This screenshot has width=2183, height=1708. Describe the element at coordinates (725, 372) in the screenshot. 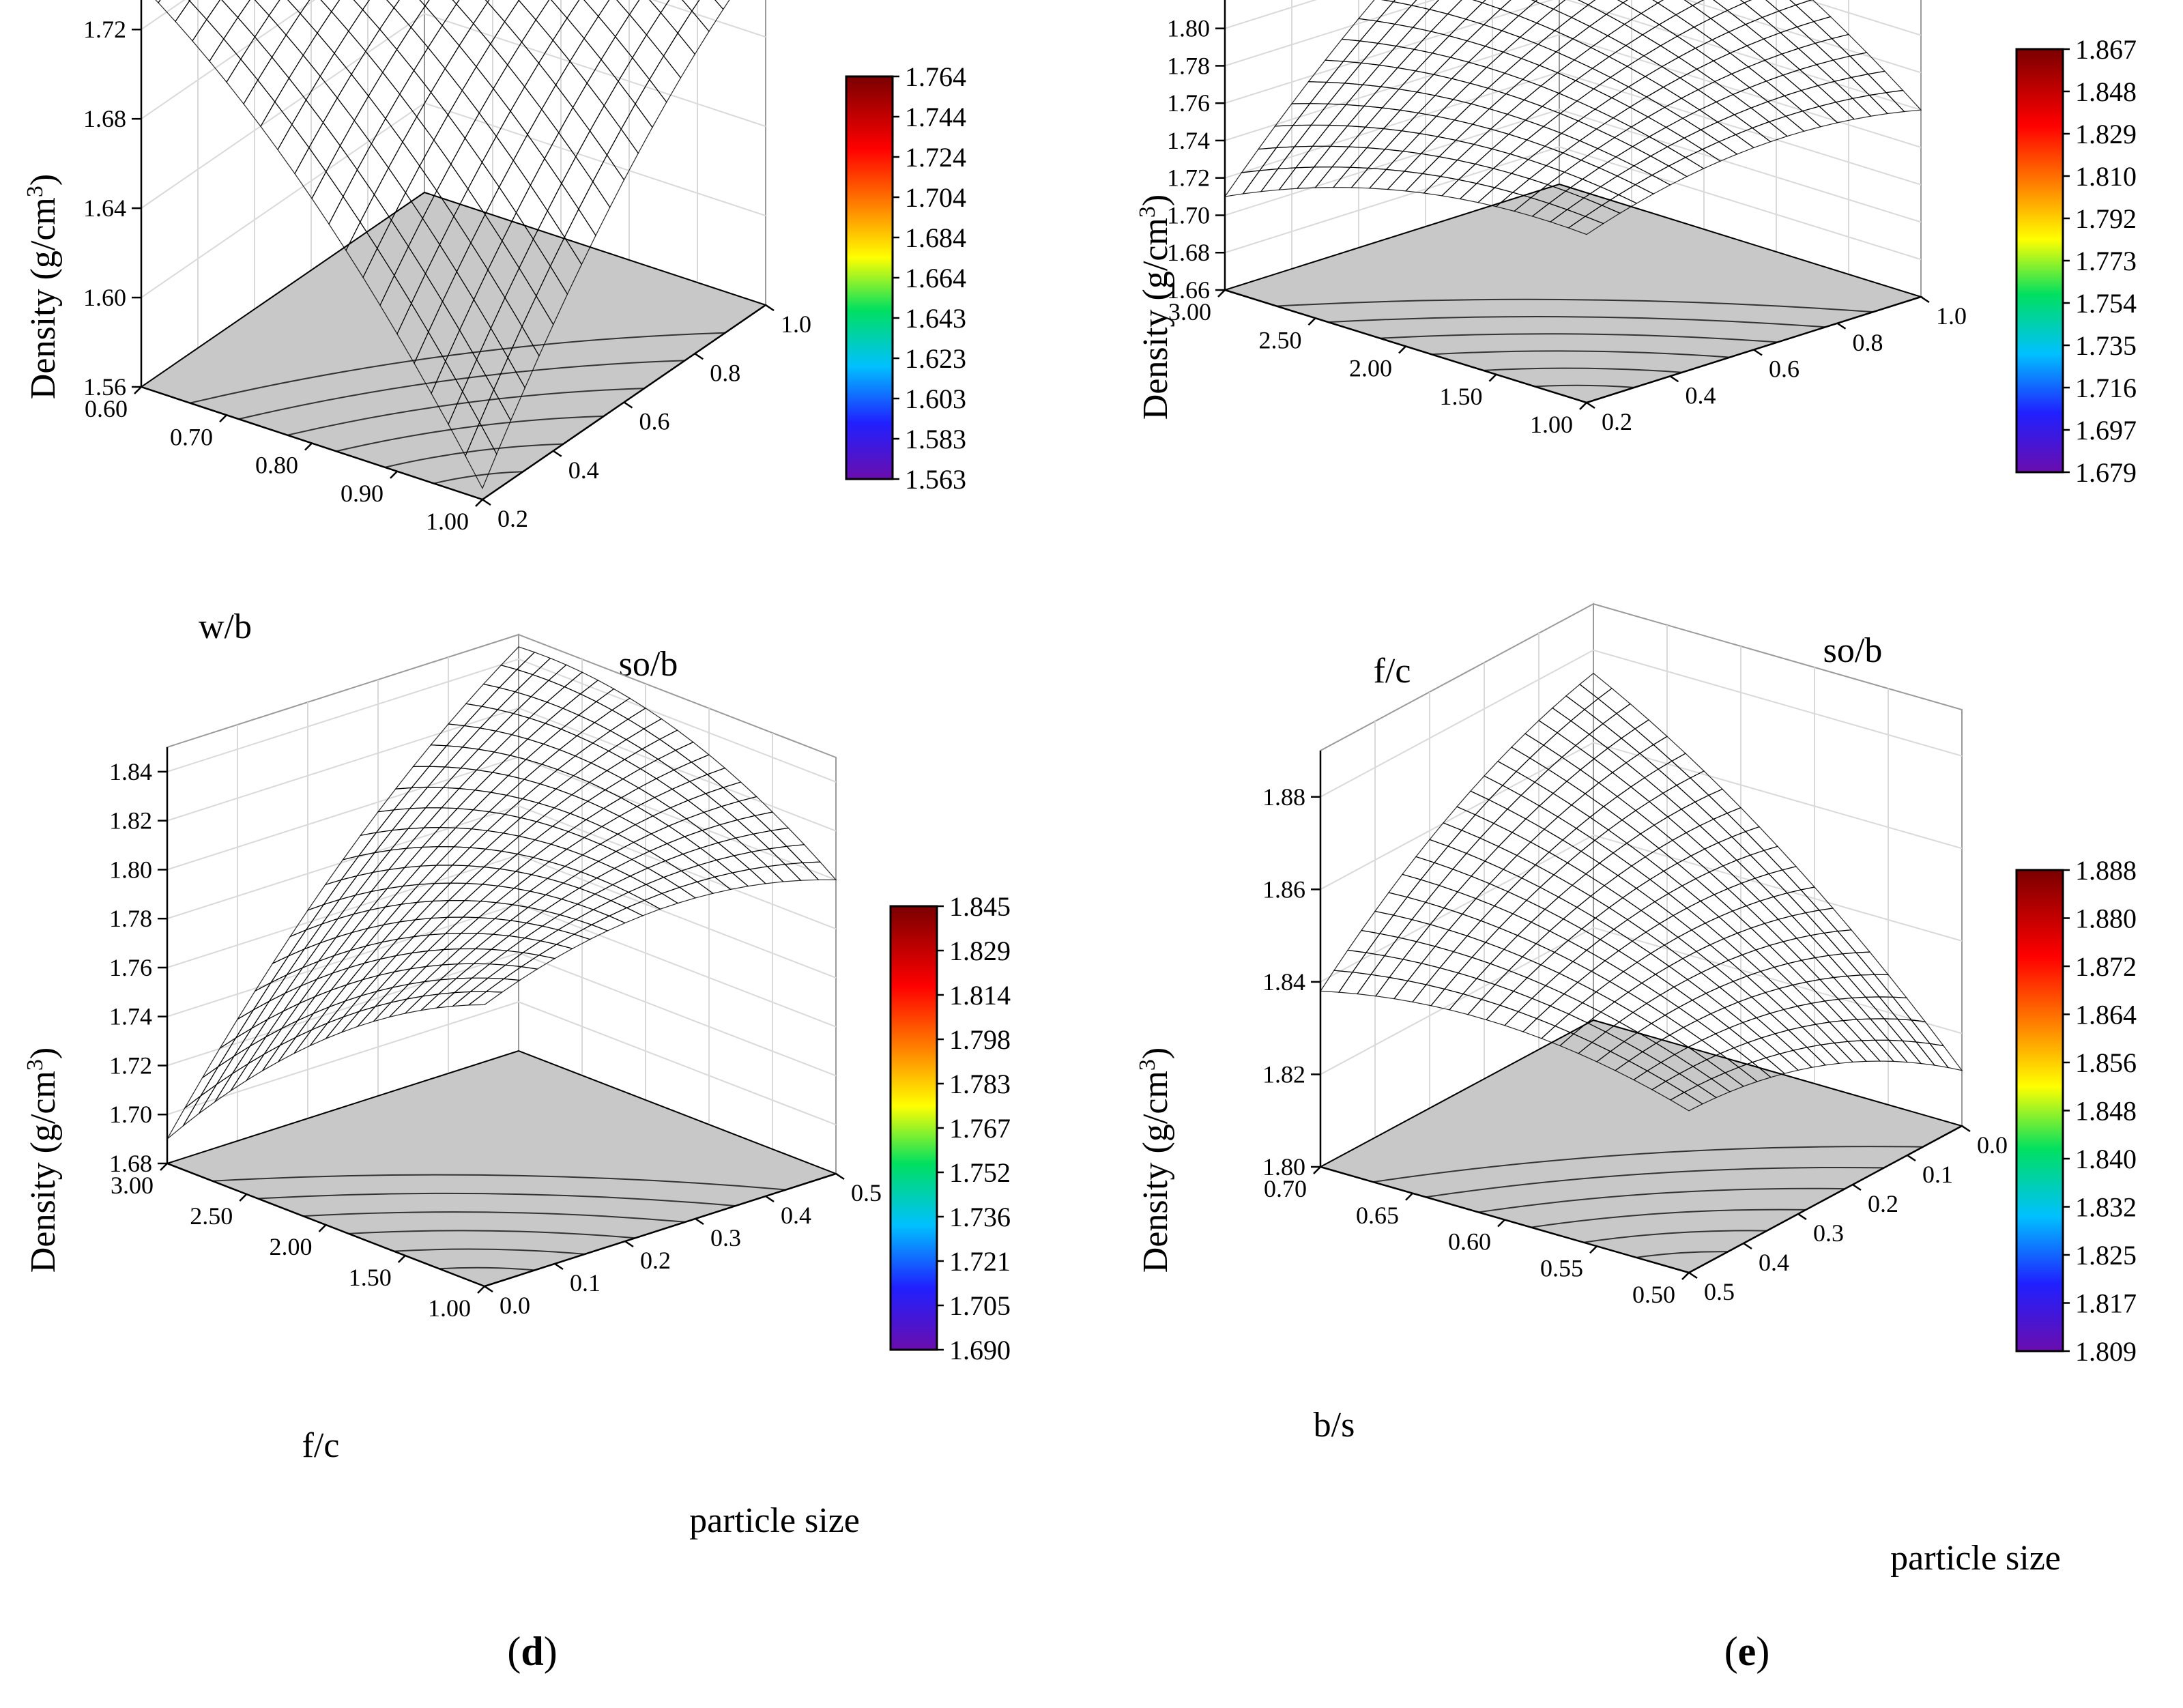

I see `y-tick-label: 0.8` at that location.